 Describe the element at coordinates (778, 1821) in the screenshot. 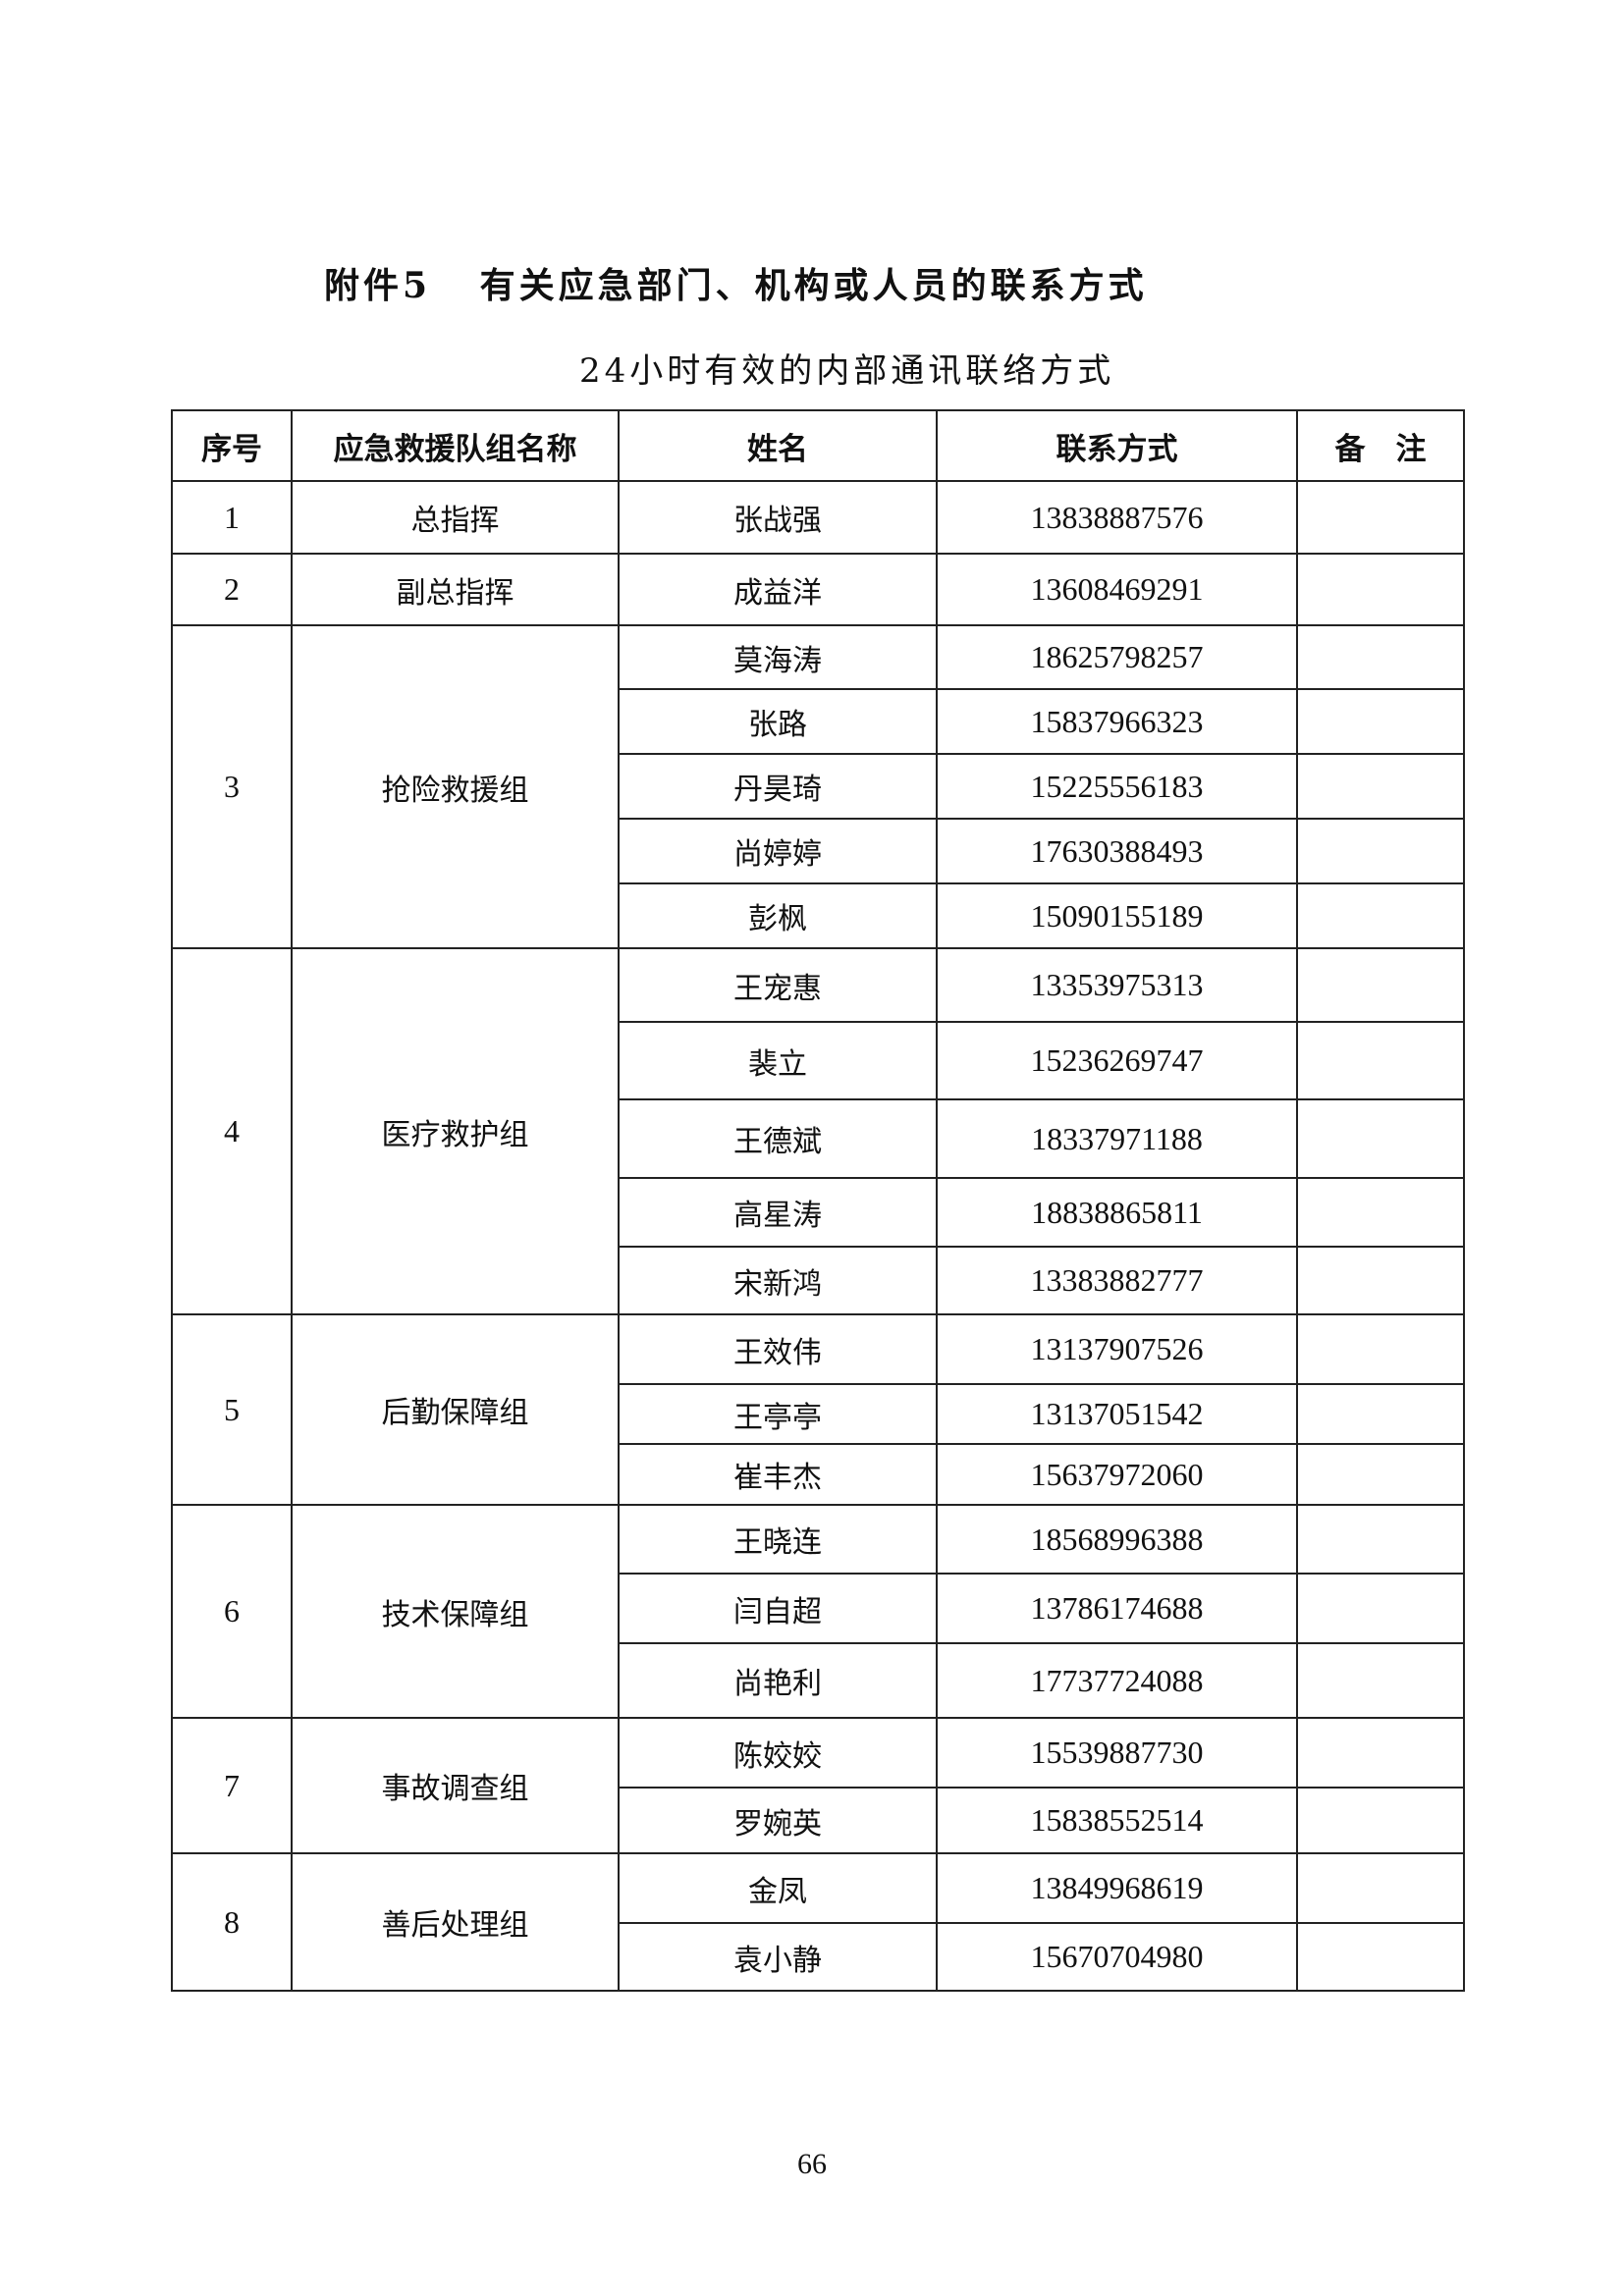

I see `person-name-cell: 罗婉英` at that location.